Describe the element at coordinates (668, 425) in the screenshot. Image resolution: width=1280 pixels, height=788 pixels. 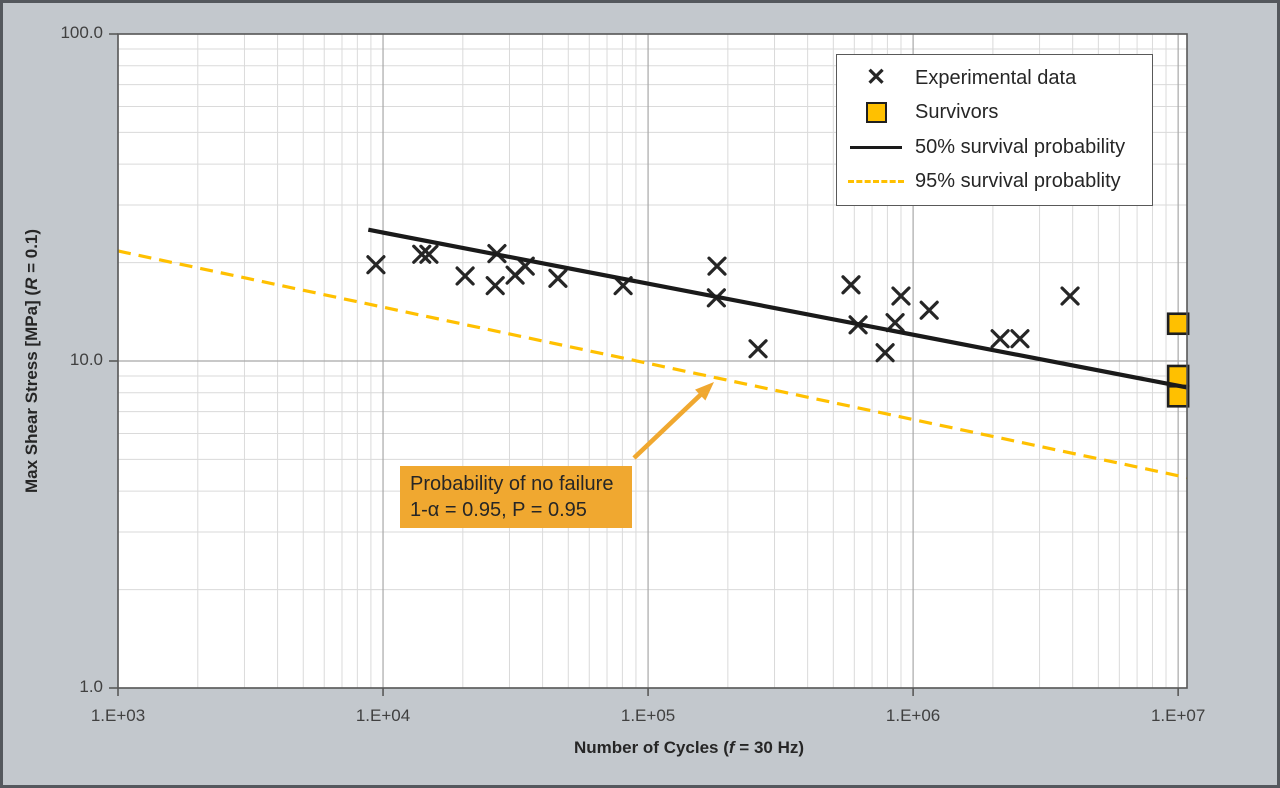
I see `annotation-arrow-line` at that location.